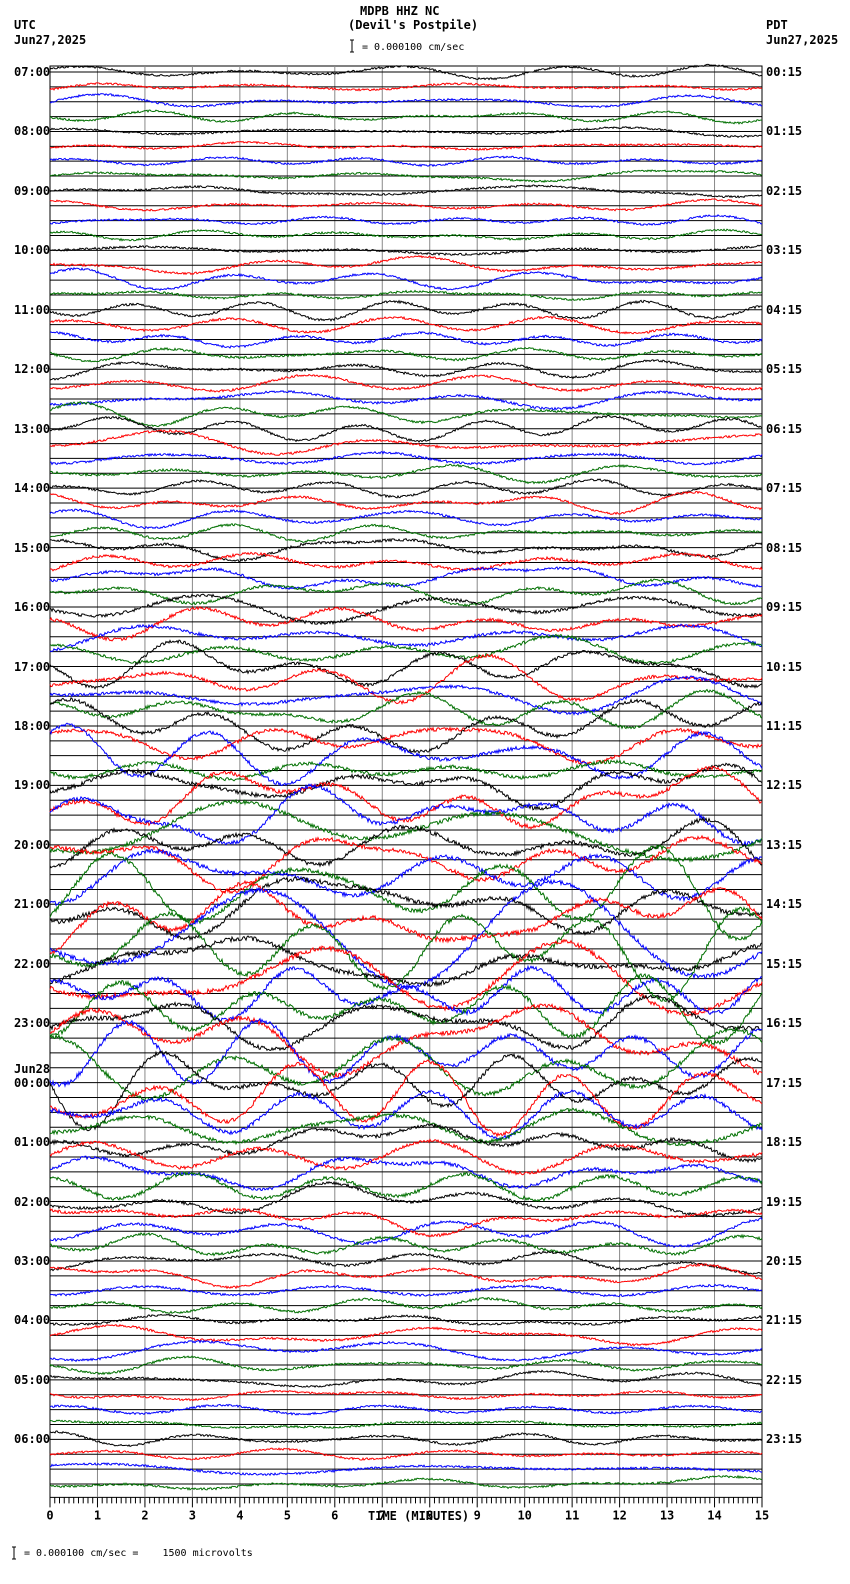 This screenshot has height=1584, width=850. Describe the element at coordinates (784, 1320) in the screenshot. I see `pdt-hour-label: 21:15` at that location.